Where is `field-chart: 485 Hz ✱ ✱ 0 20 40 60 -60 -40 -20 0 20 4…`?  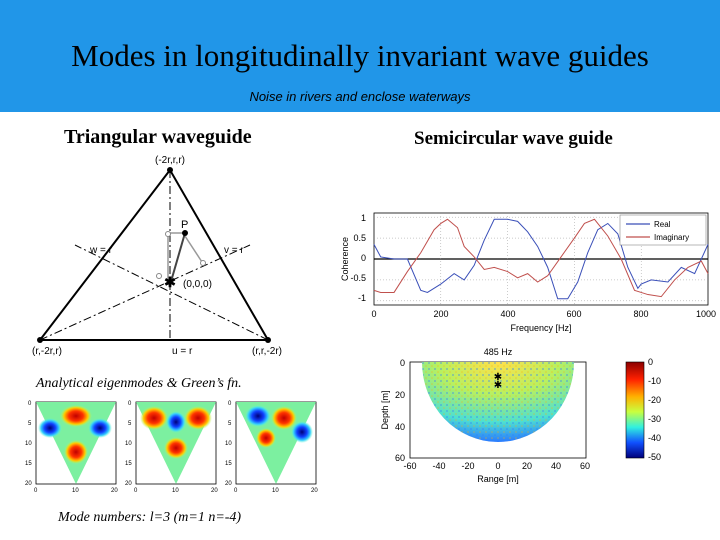 field-chart: 485 Hz ✱ ✱ 0 20 40 60 -60 -40 -20 0 20 4… is located at coordinates (520, 415).